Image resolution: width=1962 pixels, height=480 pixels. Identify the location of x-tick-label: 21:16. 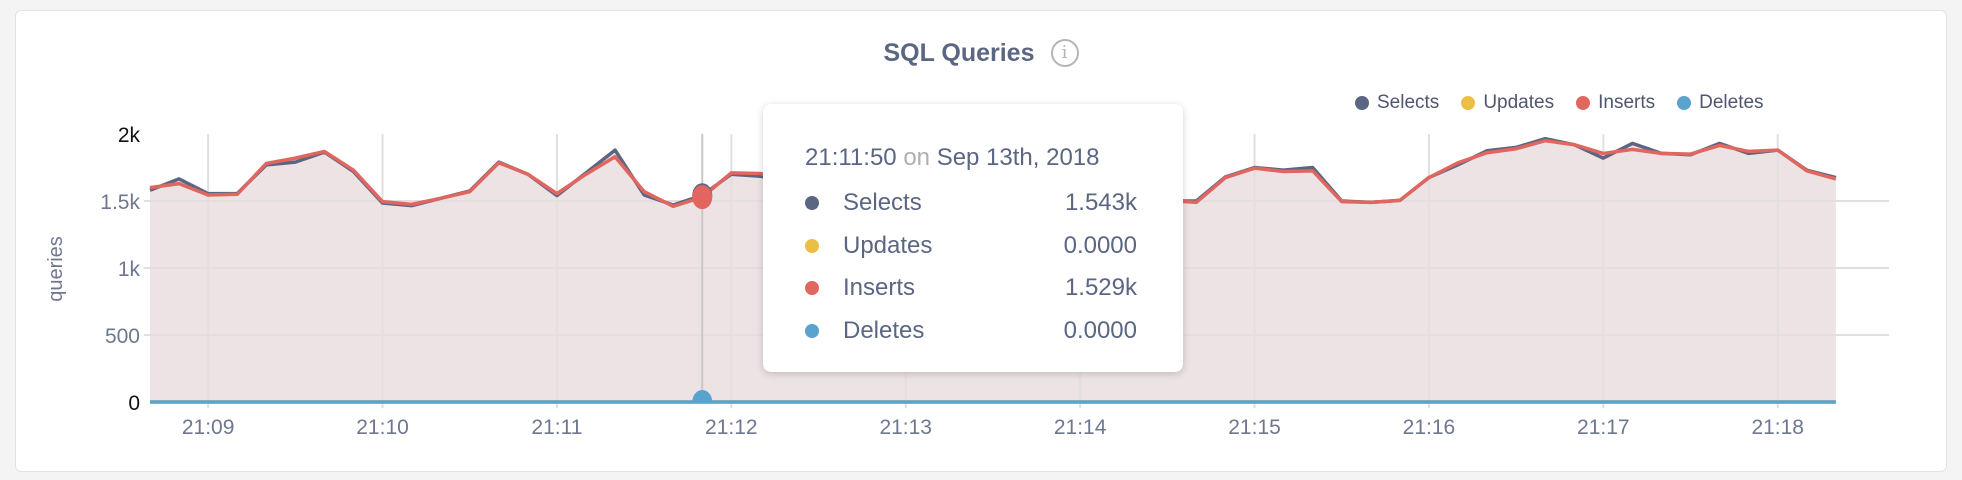
(1429, 427).